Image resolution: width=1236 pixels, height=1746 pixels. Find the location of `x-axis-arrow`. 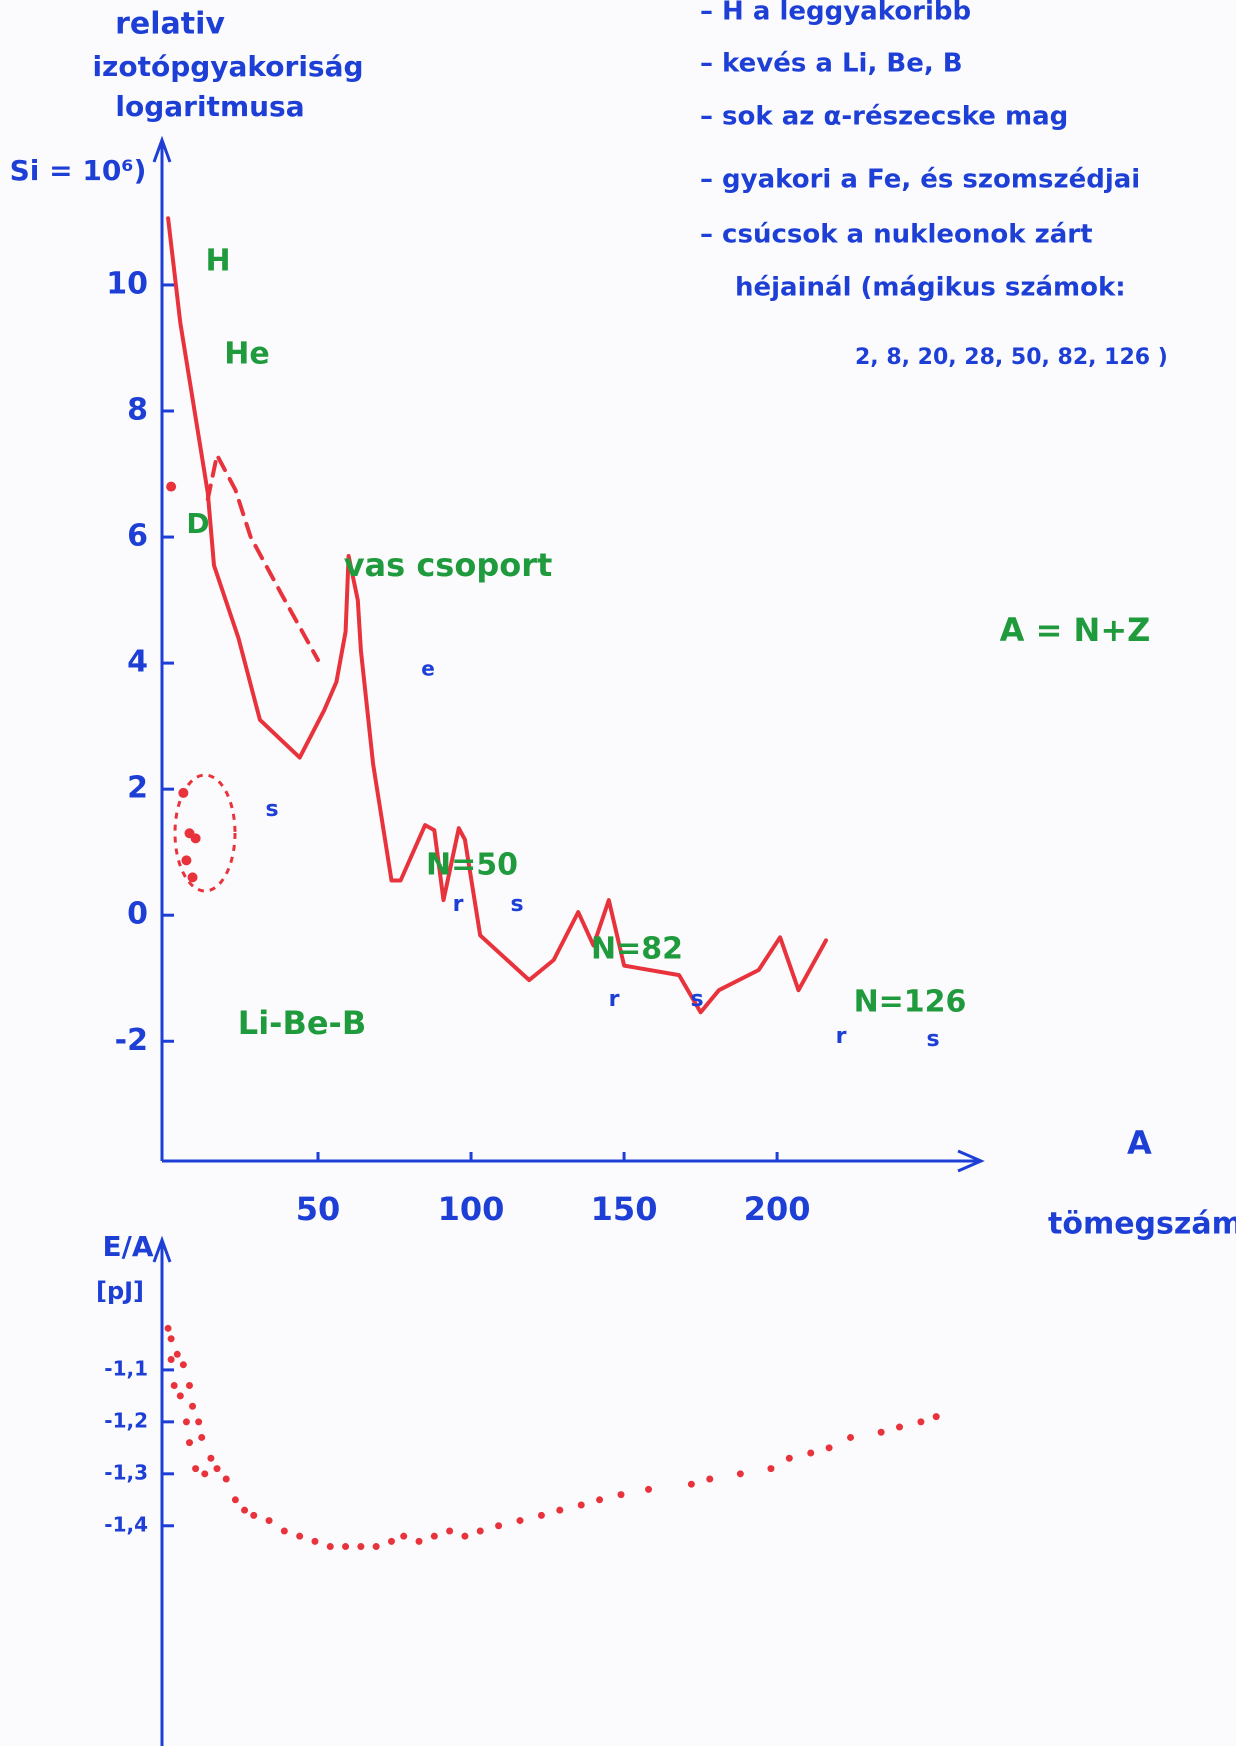

x-axis-arrow is located at coordinates (971, 1161).